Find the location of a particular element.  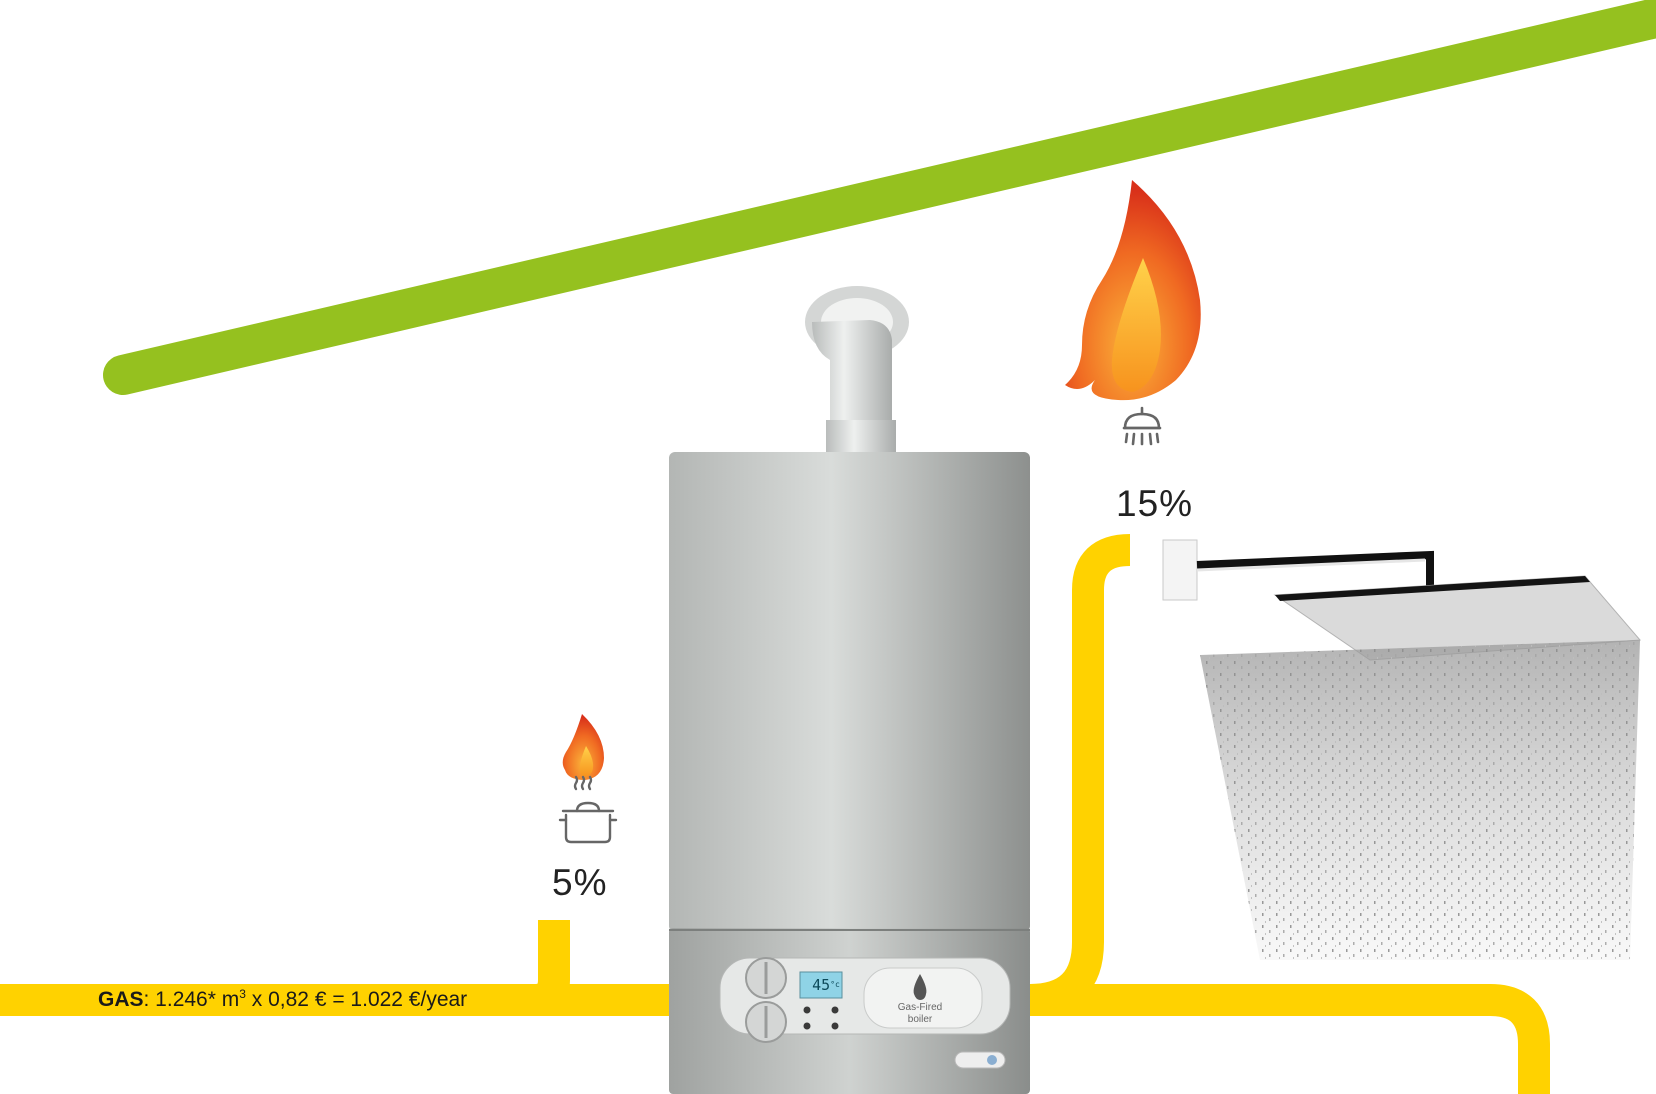

gas-label-main: : 1.246* m is located at coordinates (191, 999).